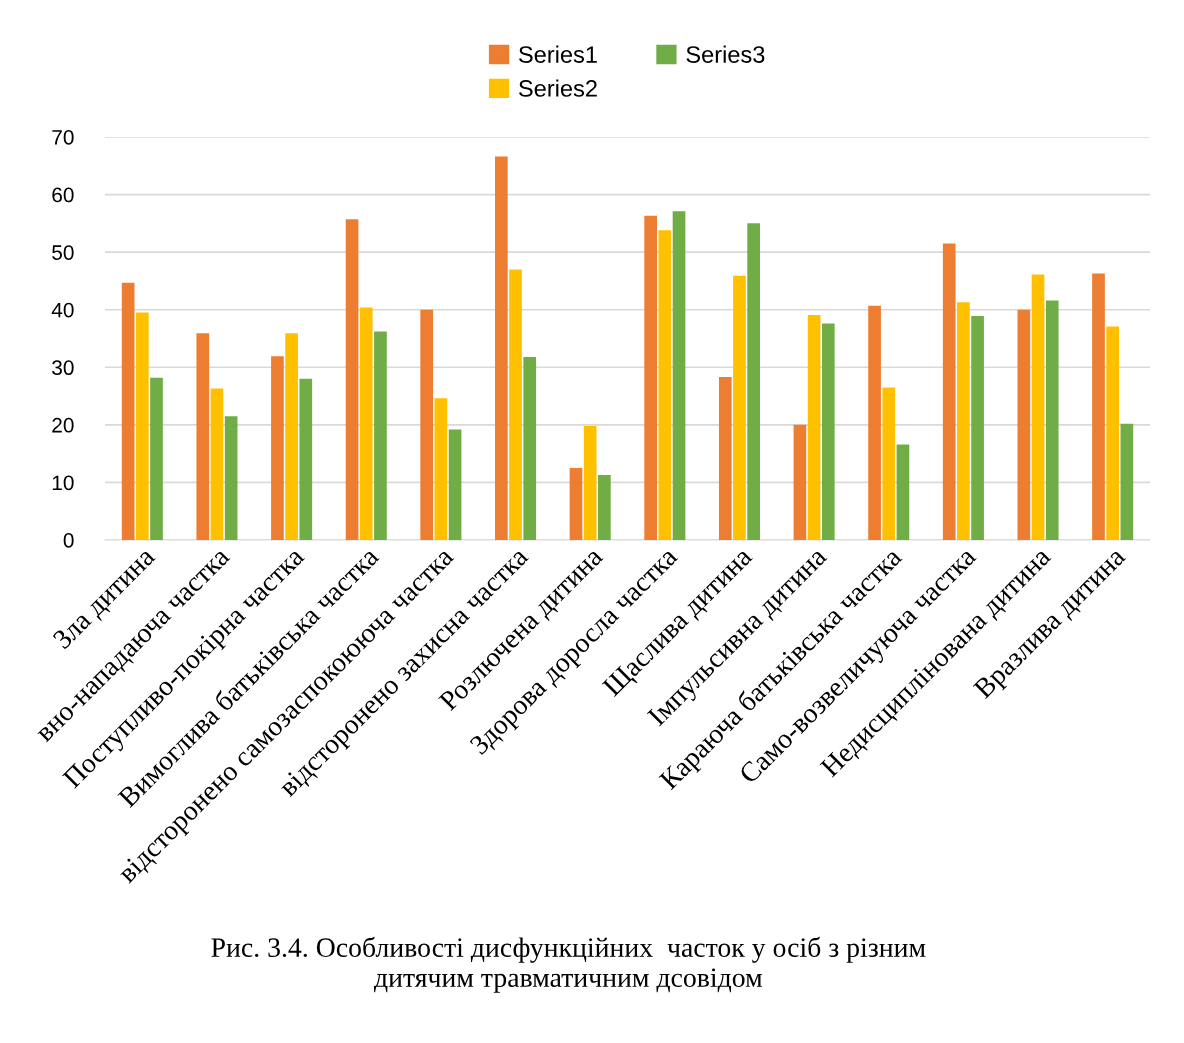  What do you see at coordinates (62, 310) in the screenshot?
I see `y-tick-label: 40` at bounding box center [62, 310].